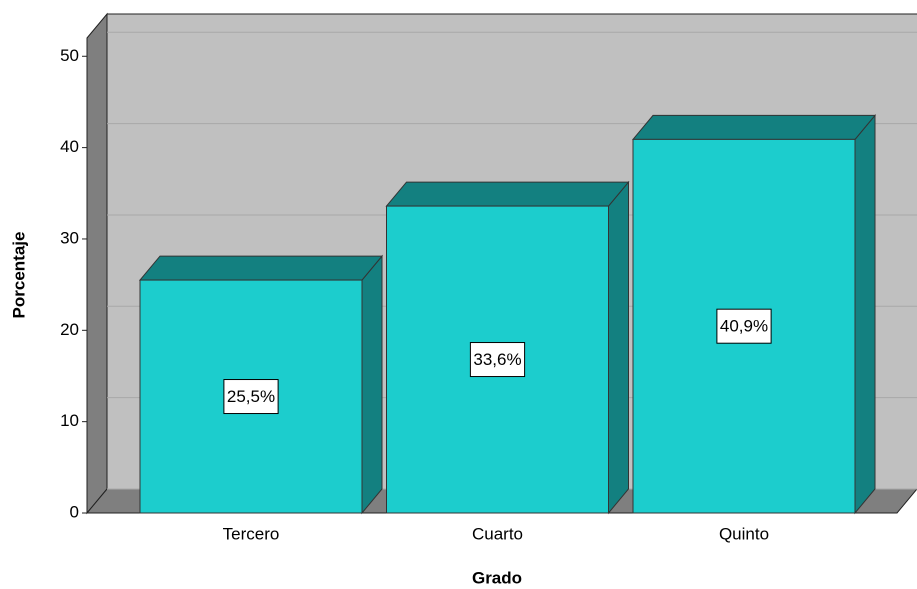  I want to click on y-tick-label: 10, so click(69, 420).